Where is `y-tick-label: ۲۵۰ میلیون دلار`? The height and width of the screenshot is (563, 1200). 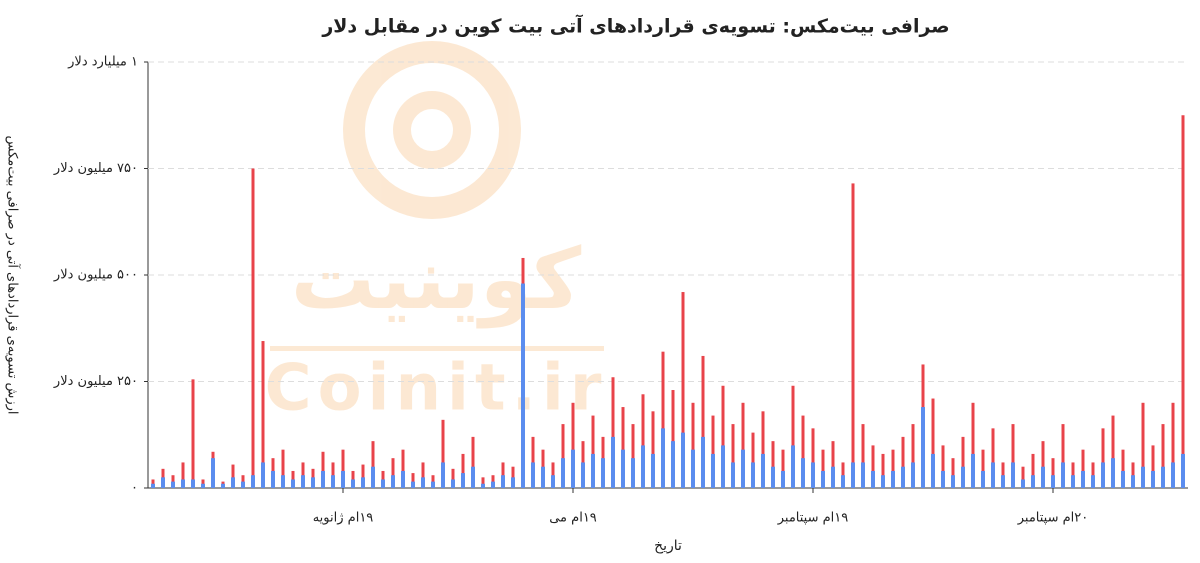
y-tick-label: ۲۵۰ میلیون دلار is located at coordinates (95, 381).